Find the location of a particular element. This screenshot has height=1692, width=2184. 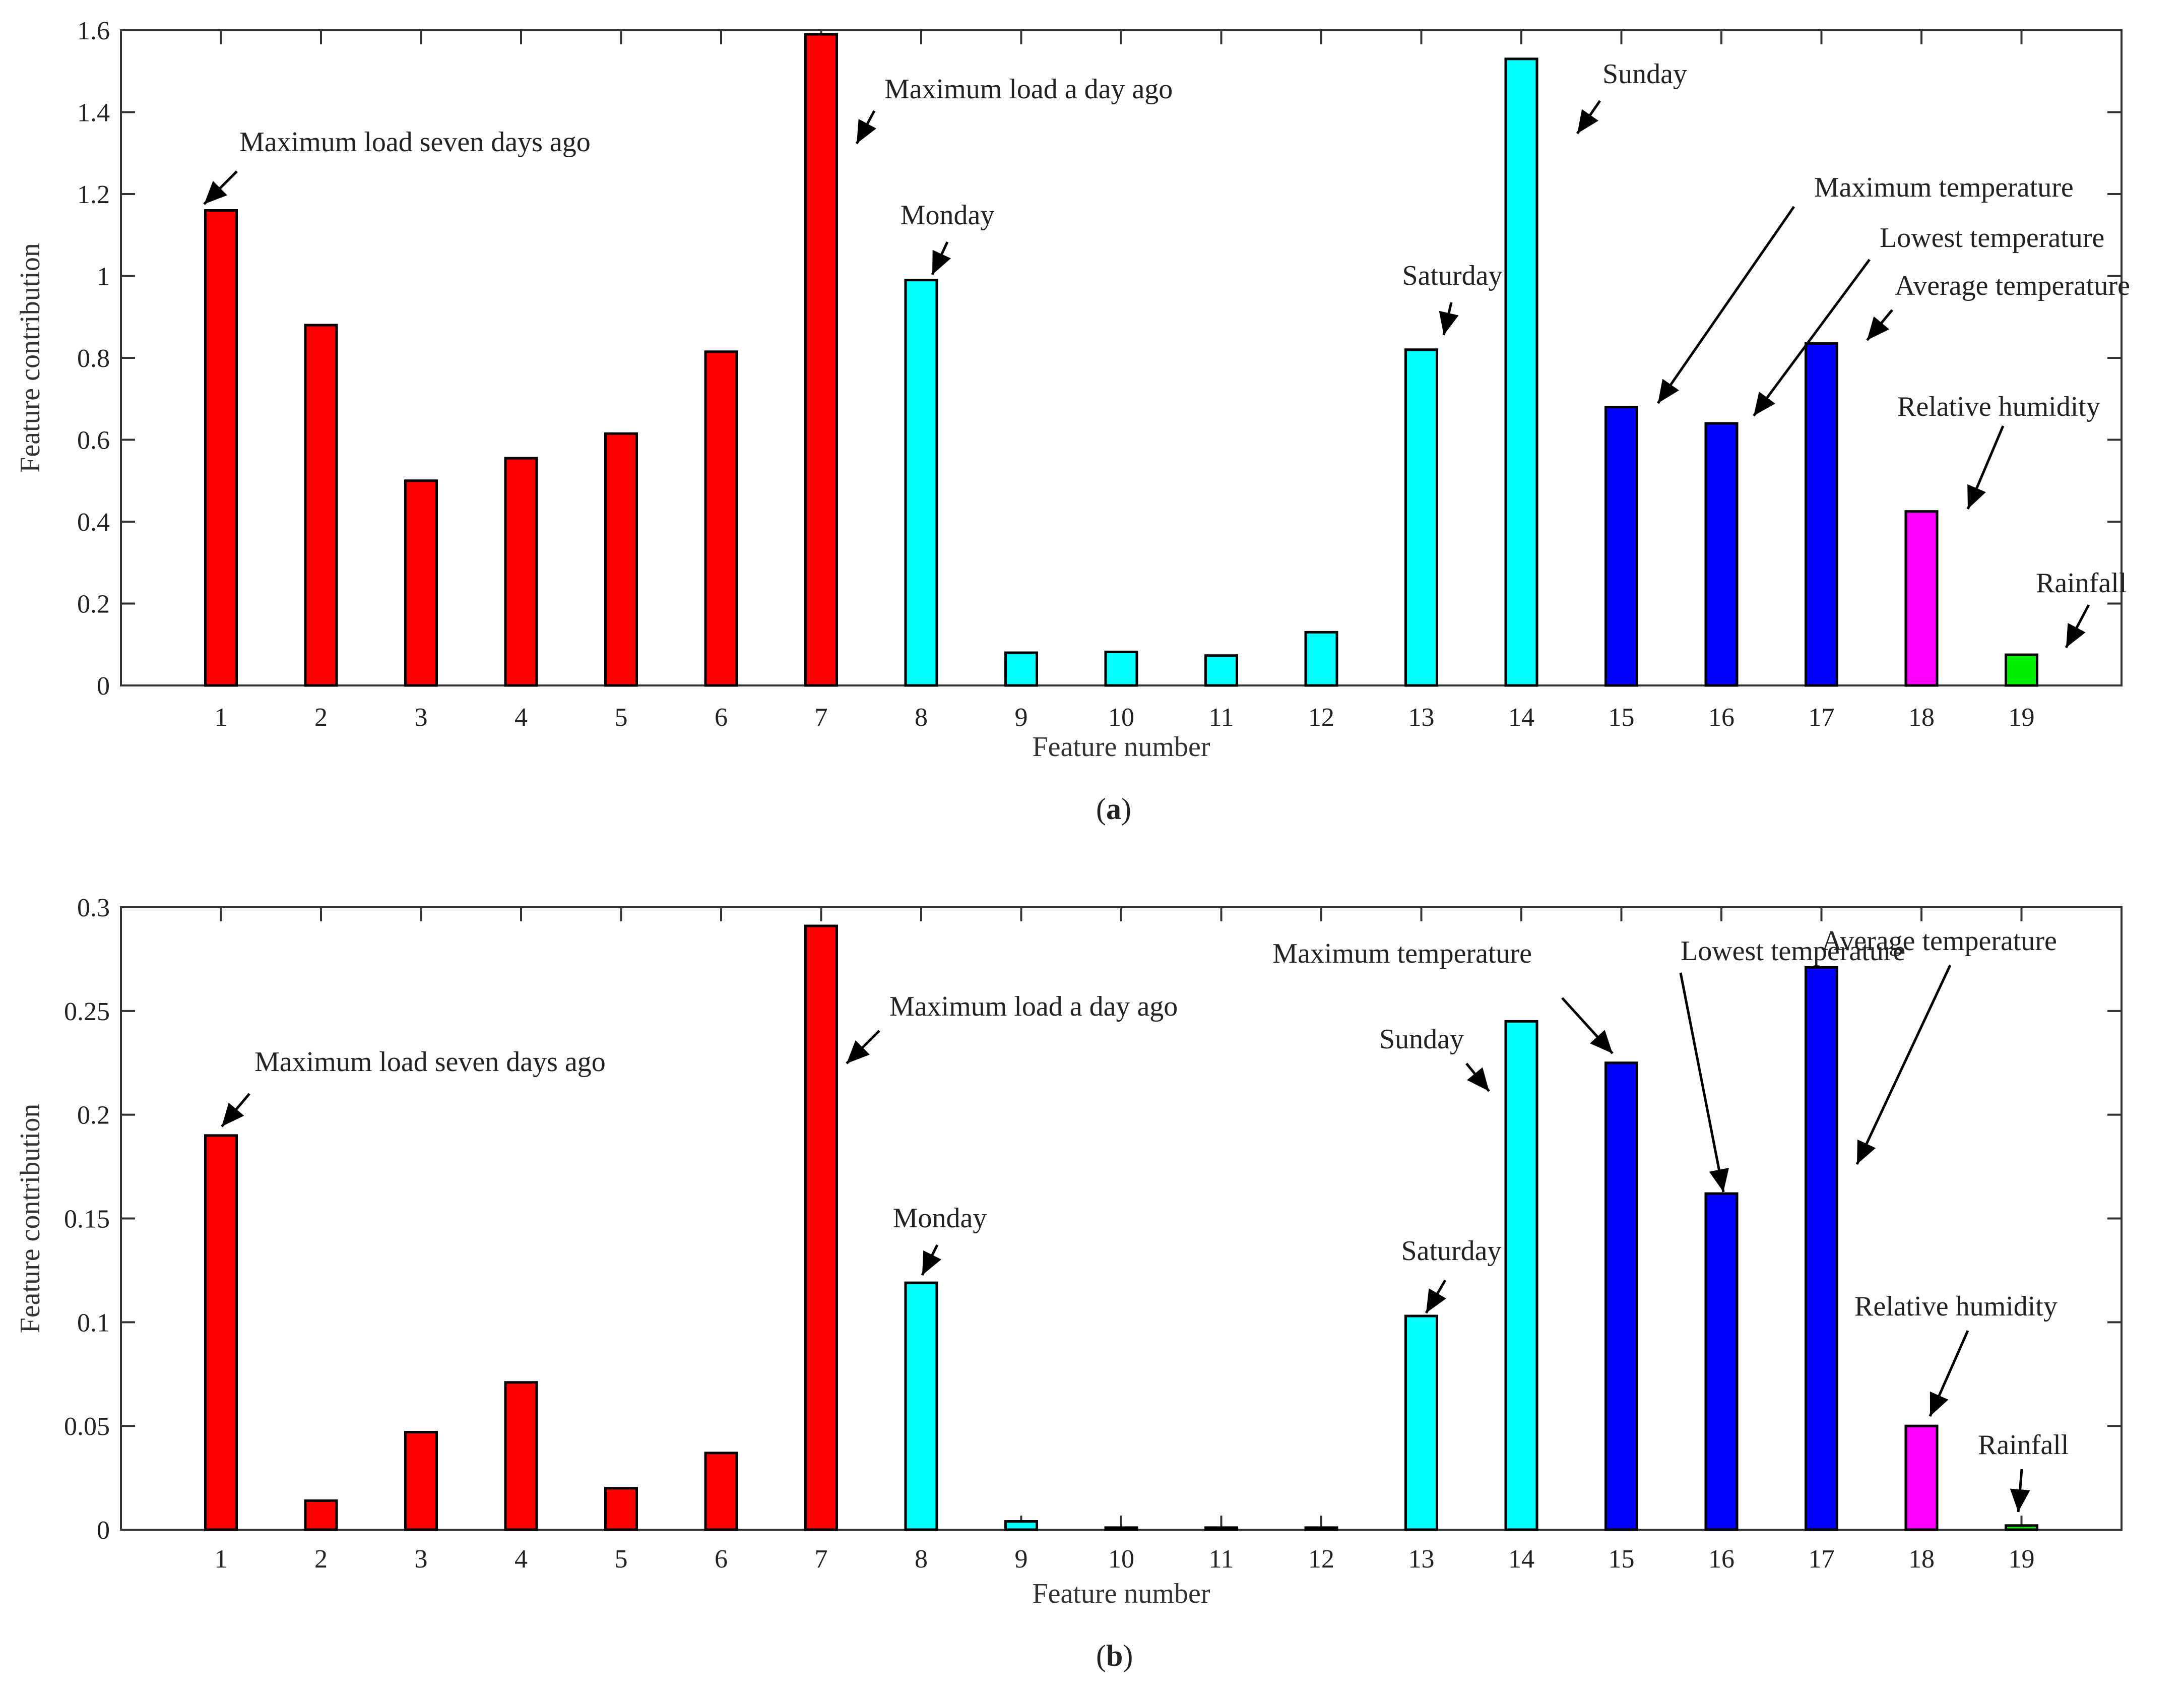

y-tick-label: 0.2 is located at coordinates (93, 604).